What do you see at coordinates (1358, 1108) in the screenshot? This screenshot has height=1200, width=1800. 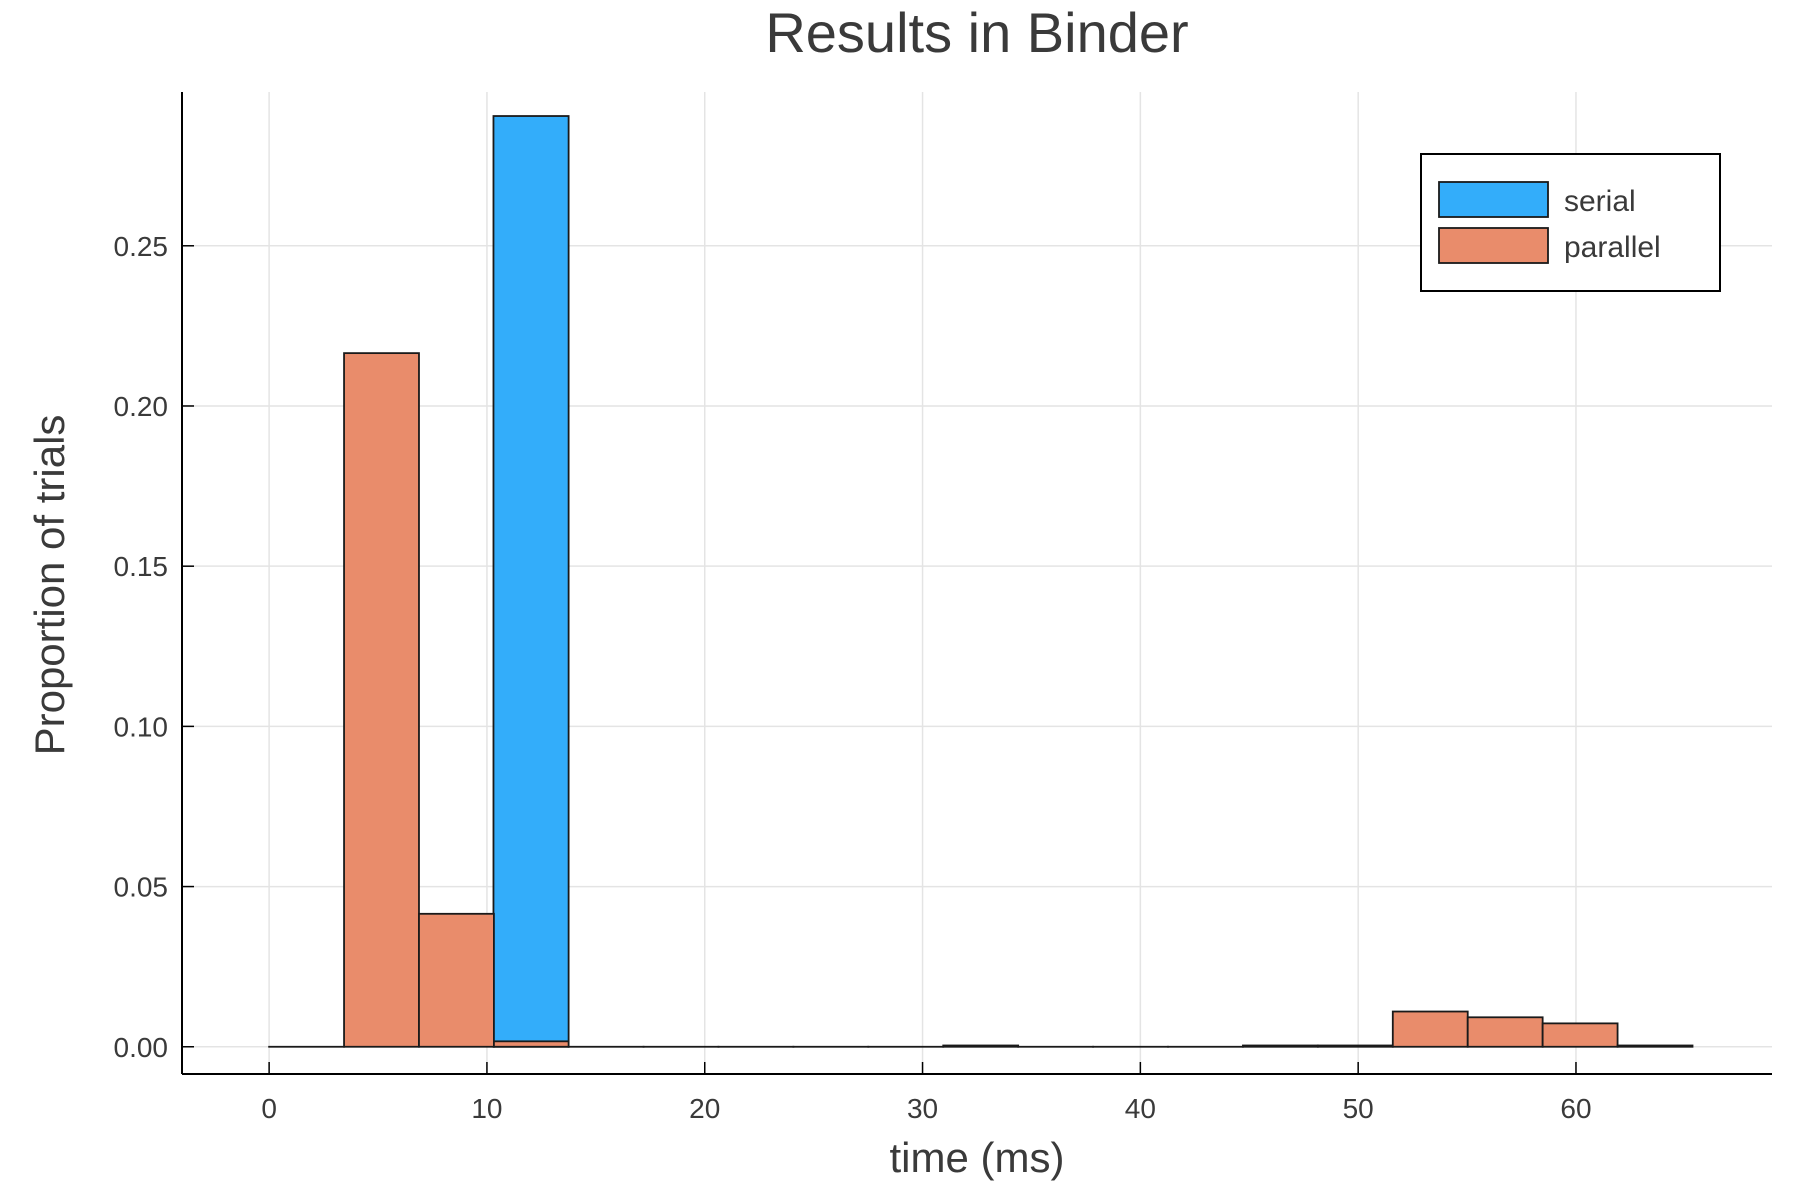 I see `x-tick-label: 50` at bounding box center [1358, 1108].